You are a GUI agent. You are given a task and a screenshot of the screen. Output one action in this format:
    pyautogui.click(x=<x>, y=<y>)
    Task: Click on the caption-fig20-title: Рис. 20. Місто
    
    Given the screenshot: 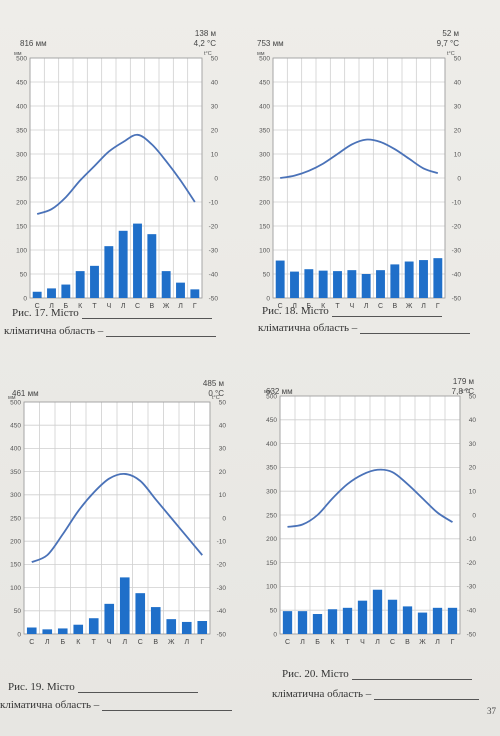 What is the action you would take?
    pyautogui.click(x=315, y=674)
    